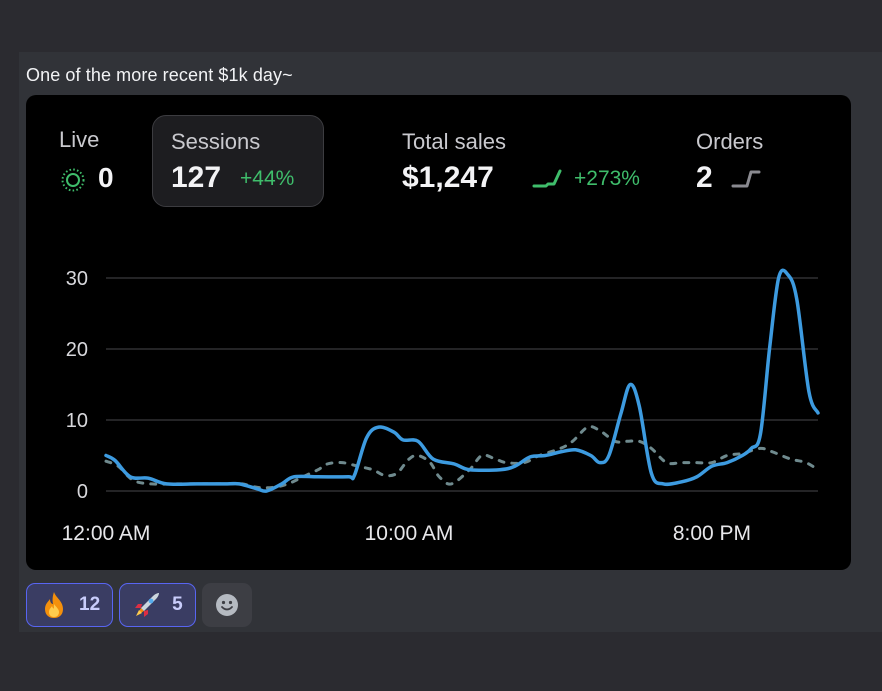 The image size is (882, 691). What do you see at coordinates (454, 141) in the screenshot?
I see `total-sales-label: Total sales` at bounding box center [454, 141].